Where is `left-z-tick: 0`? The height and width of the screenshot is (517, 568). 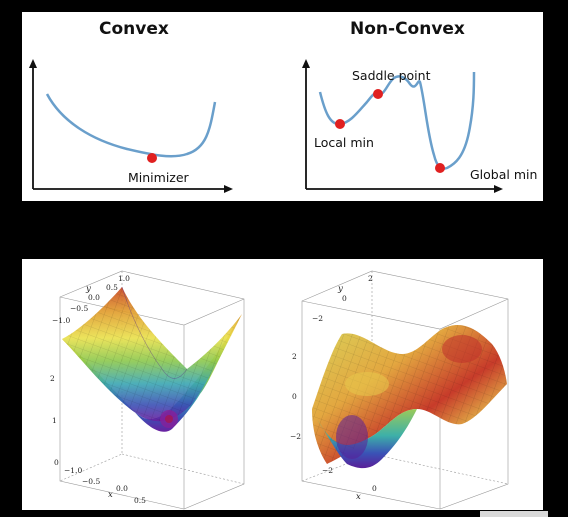
left-z-tick: 0 is located at coordinates (56, 462).